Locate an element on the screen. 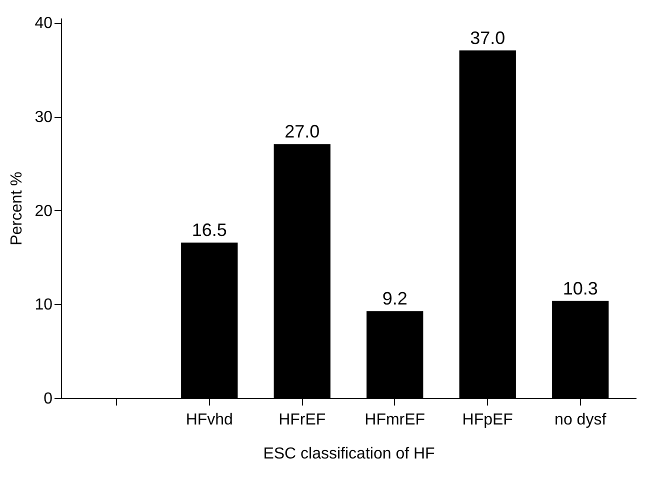  y-tick-label: 0 is located at coordinates (48, 399).